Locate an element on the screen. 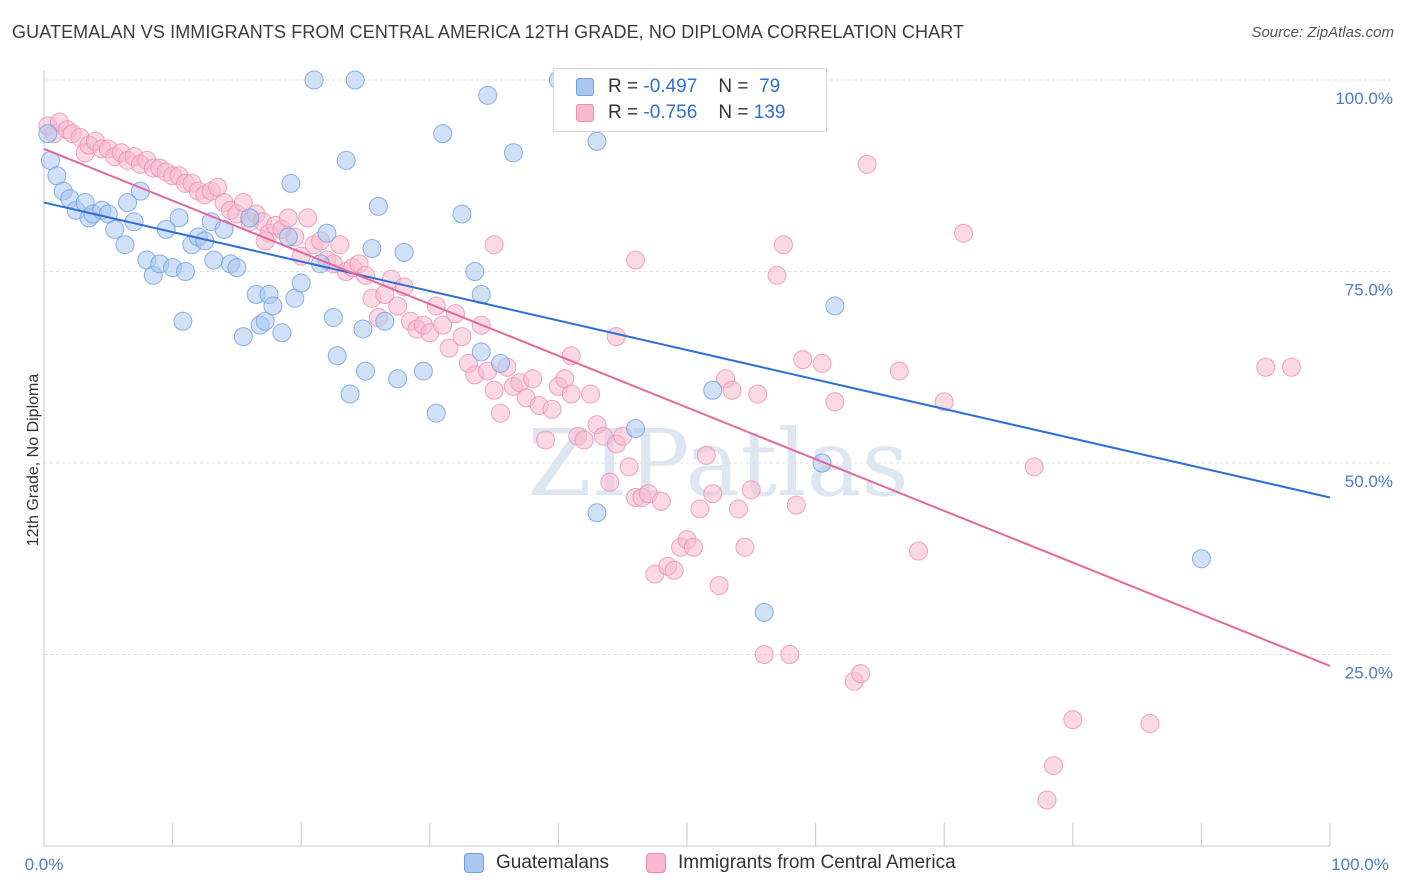 Image resolution: width=1406 pixels, height=892 pixels. bottom-legend-swatch-blue is located at coordinates (474, 863).